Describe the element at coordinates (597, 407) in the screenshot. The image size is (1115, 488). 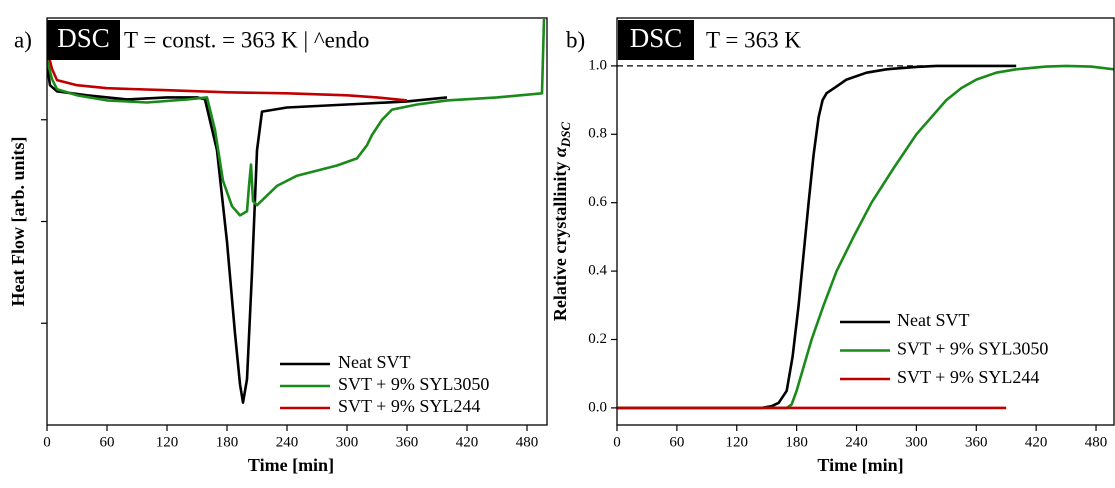
I see `y-tick-label: 0.0` at that location.